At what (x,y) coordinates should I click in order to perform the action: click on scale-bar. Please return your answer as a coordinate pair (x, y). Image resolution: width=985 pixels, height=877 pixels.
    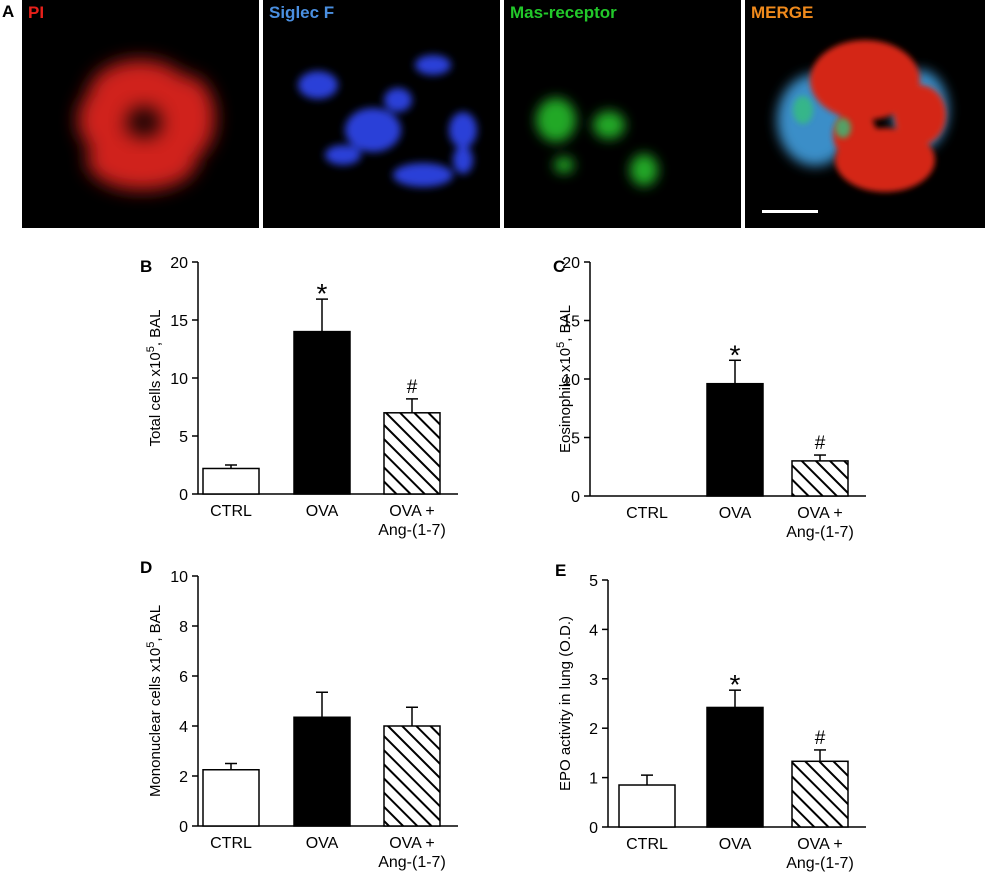
    Looking at the image, I should click on (790, 211).